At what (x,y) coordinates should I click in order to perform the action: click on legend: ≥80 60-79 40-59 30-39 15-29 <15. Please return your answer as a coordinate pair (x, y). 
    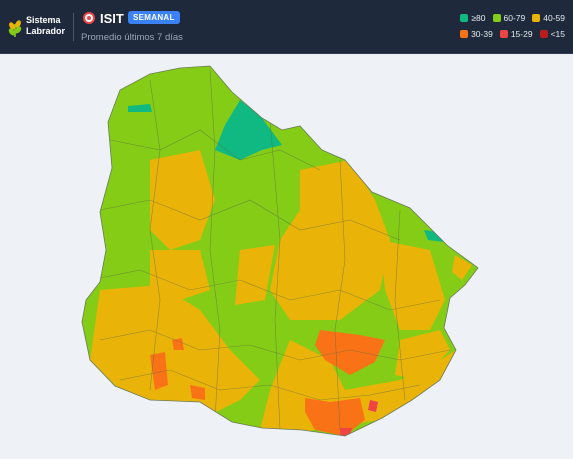
    Looking at the image, I should click on (505, 26).